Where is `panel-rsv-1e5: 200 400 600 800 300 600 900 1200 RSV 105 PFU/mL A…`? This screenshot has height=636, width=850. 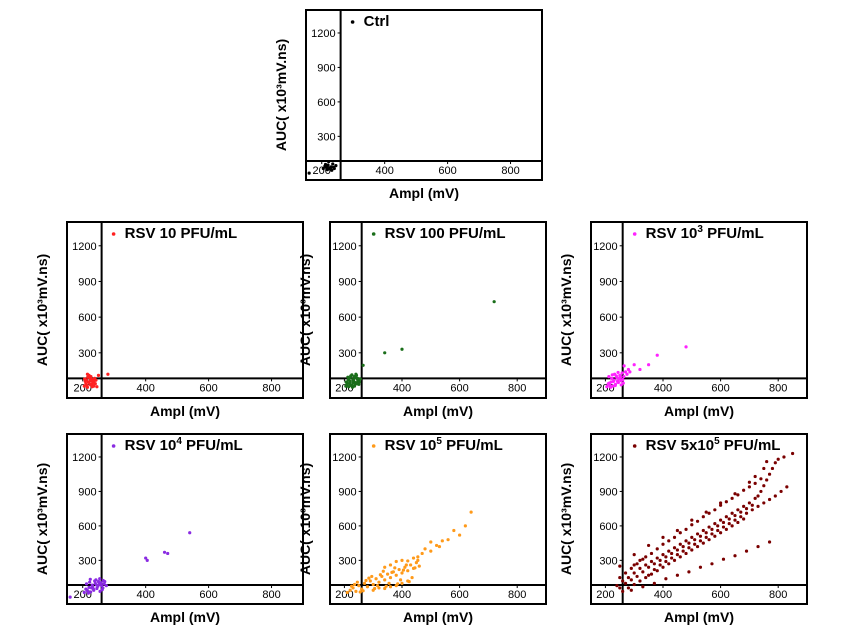
panel-rsv-1e5: 200 400 600 800 300 600 900 1200 RSV 105 PFU/mL A… is located at coordinates (422, 529).